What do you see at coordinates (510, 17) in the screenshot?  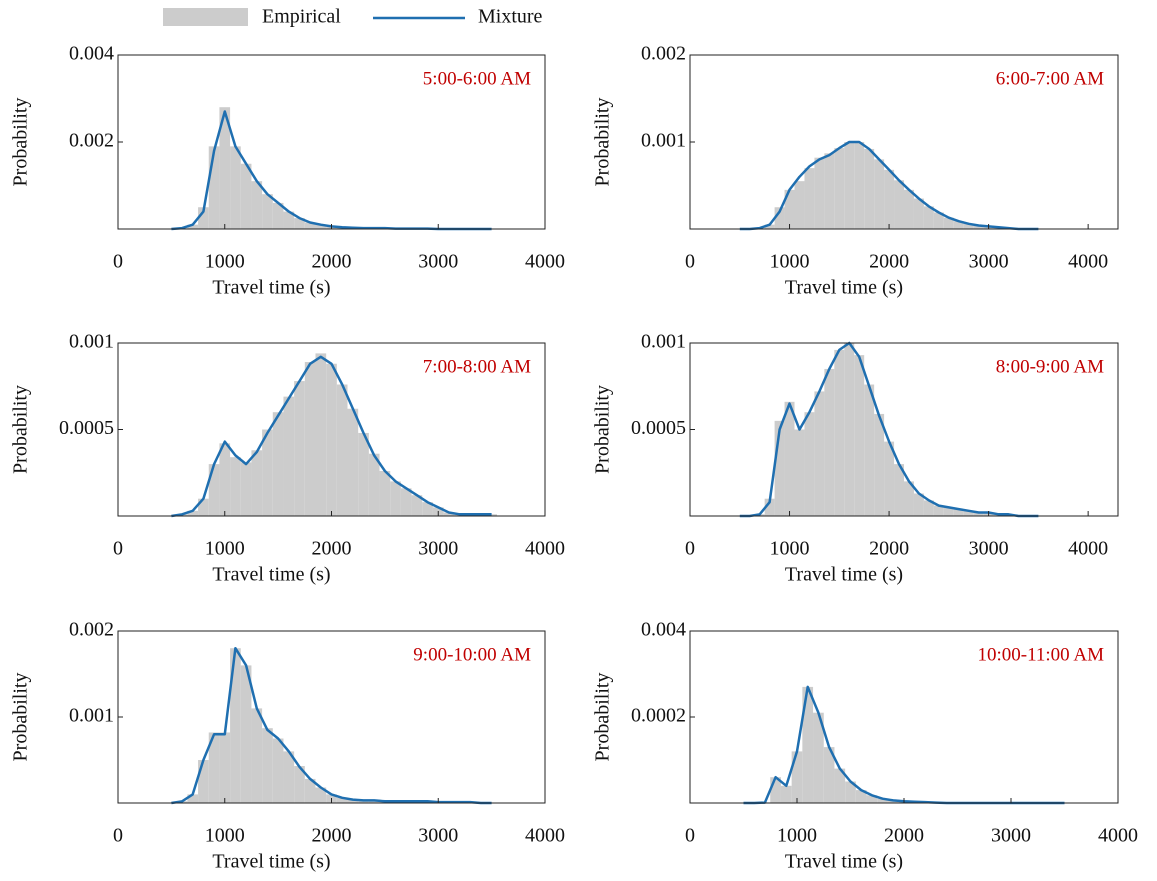 I see `legend-label: Mixture` at bounding box center [510, 17].